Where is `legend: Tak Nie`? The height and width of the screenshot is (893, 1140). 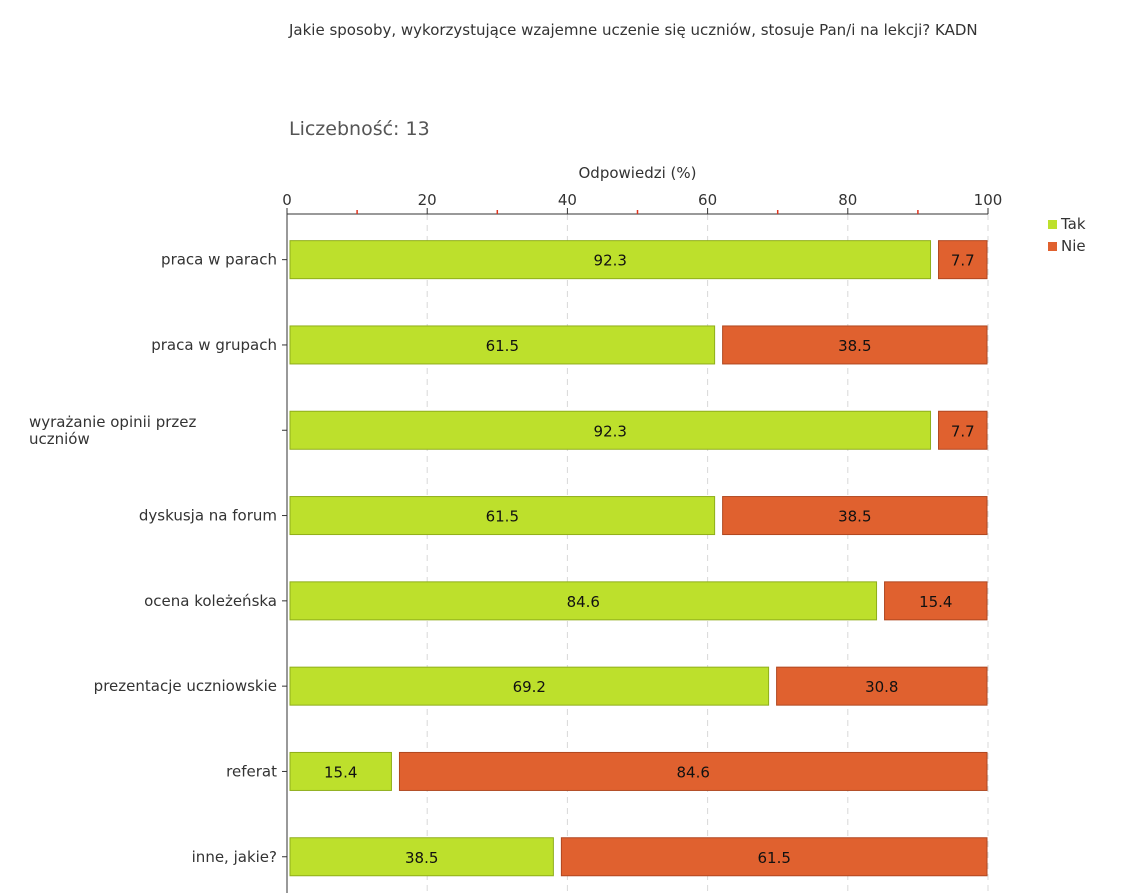
legend: Tak Nie is located at coordinates (1067, 235).